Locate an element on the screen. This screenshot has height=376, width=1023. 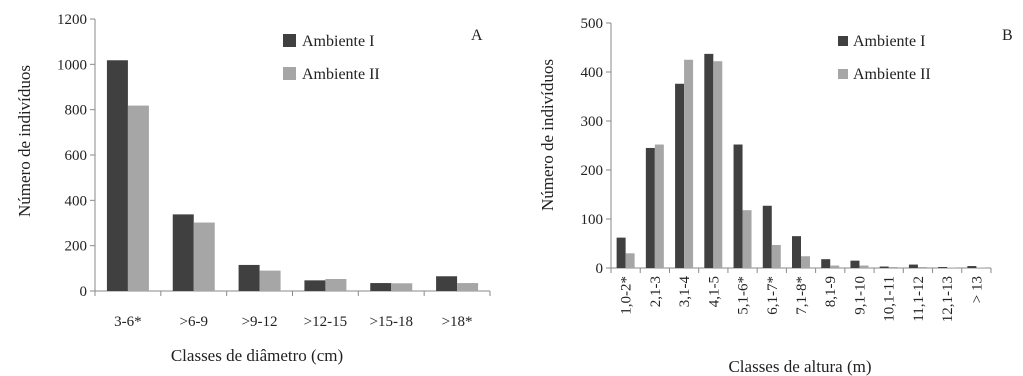
x-tick-label-b-5-1-6: 5,1-6* is located at coordinates (744, 295).